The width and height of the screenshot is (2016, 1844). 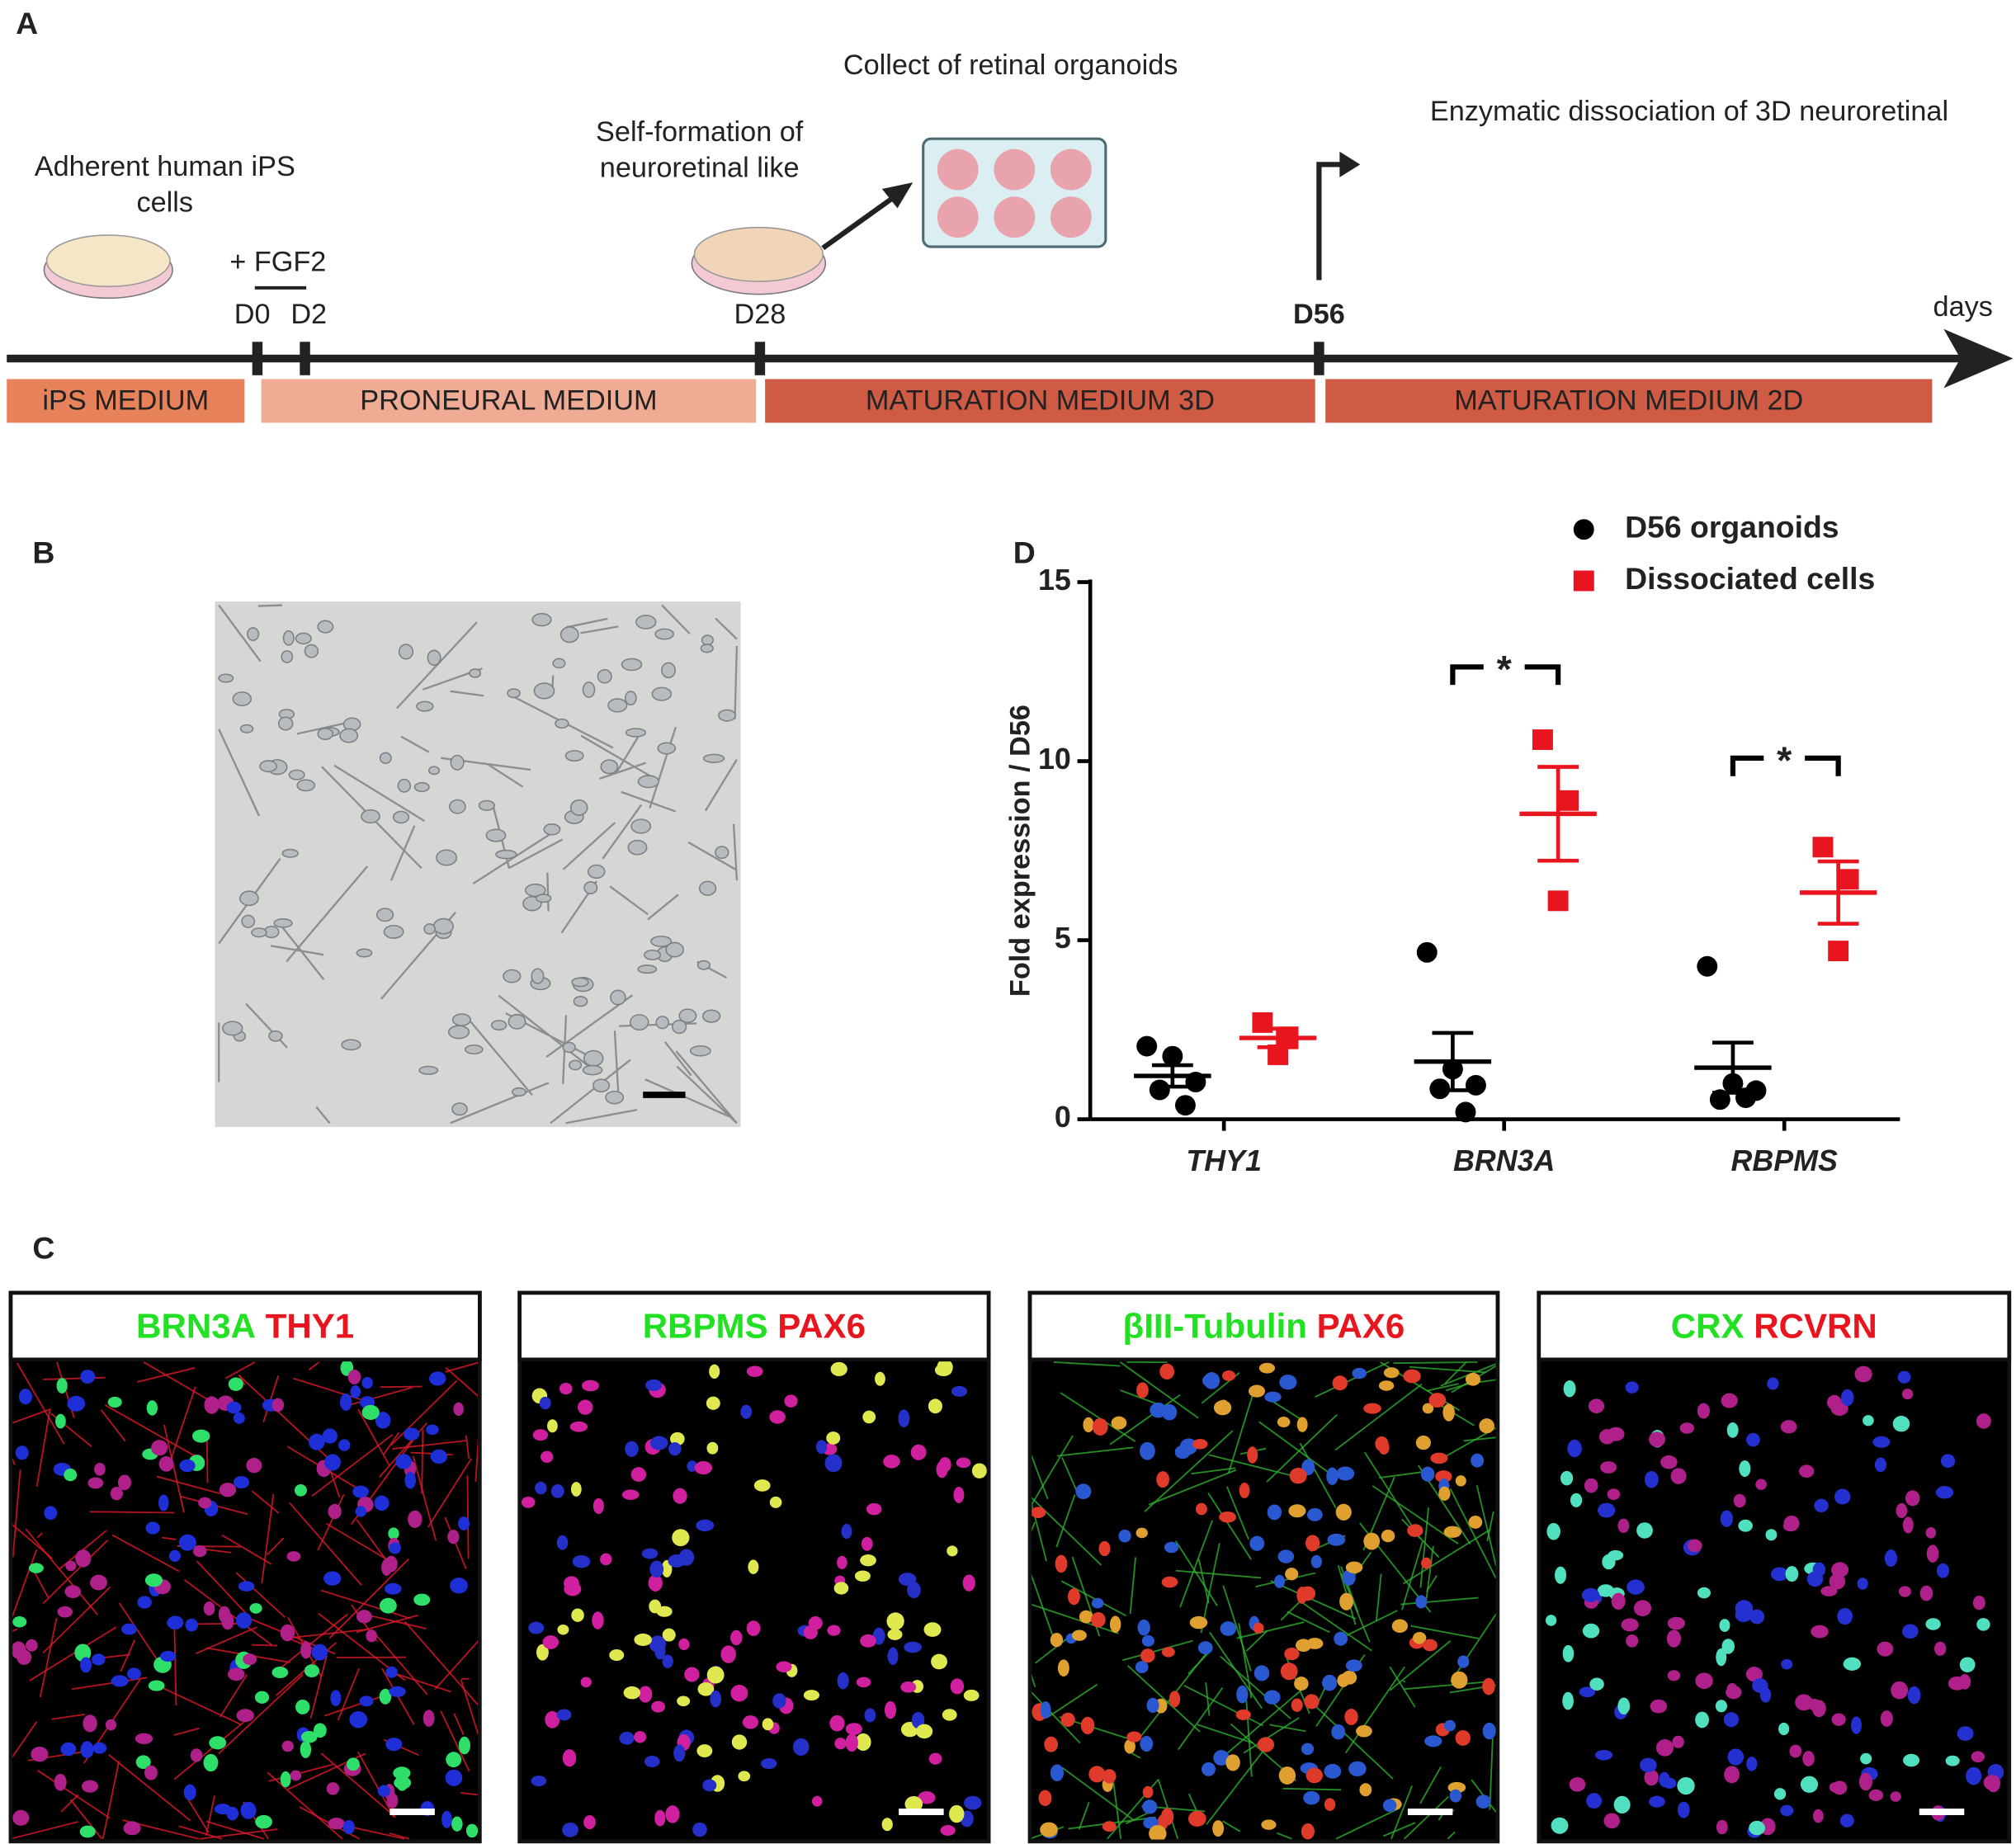 What do you see at coordinates (1823, 765) in the screenshot?
I see `significance-bracket` at bounding box center [1823, 765].